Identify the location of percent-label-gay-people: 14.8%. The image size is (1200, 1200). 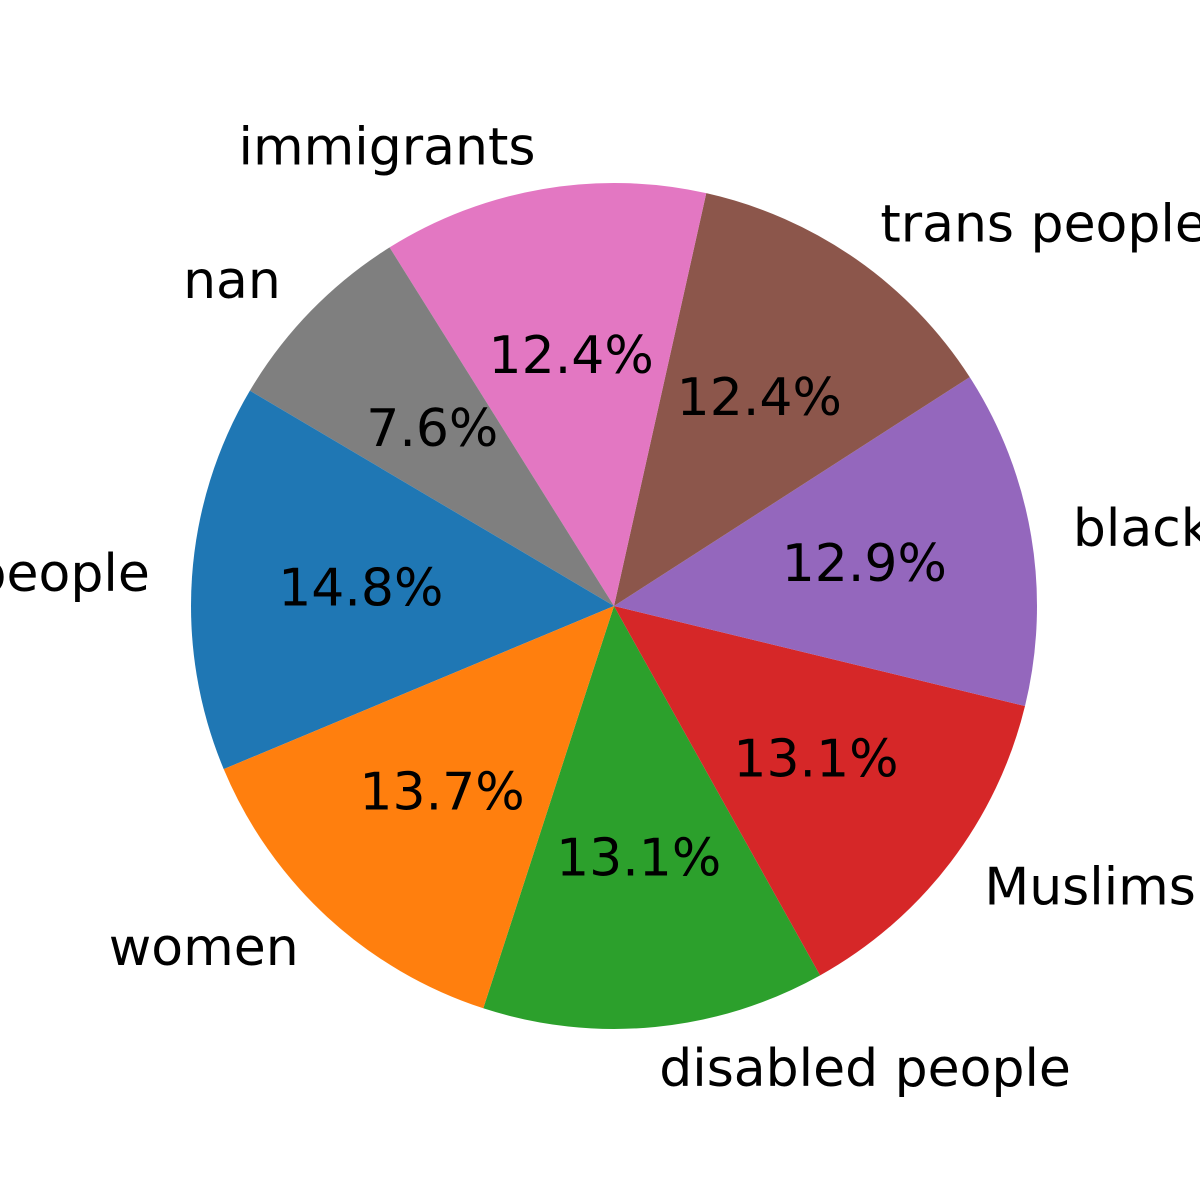
(360, 588).